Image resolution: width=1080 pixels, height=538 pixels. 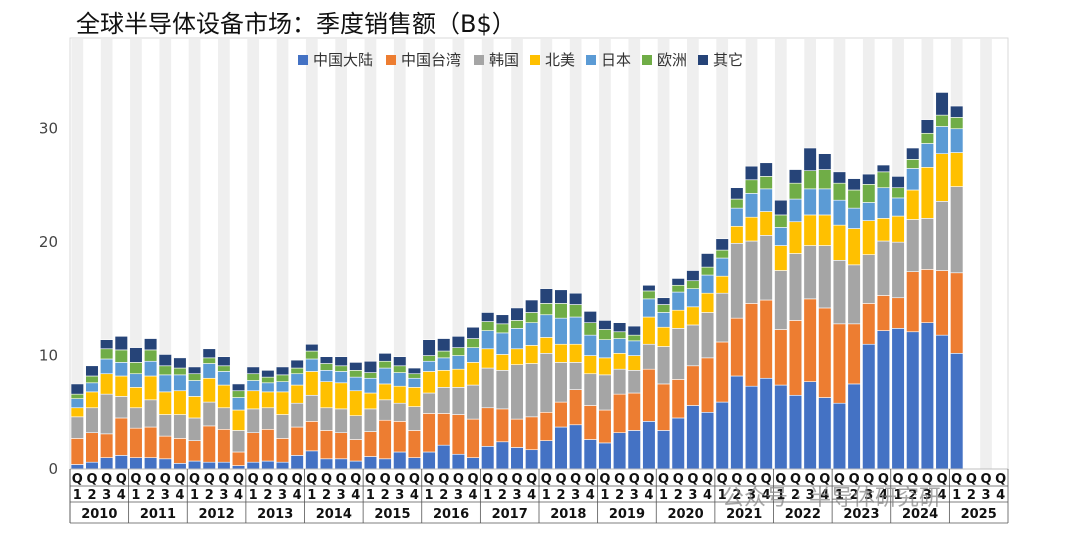 I want to click on legend-label: 其它, so click(x=728, y=60).